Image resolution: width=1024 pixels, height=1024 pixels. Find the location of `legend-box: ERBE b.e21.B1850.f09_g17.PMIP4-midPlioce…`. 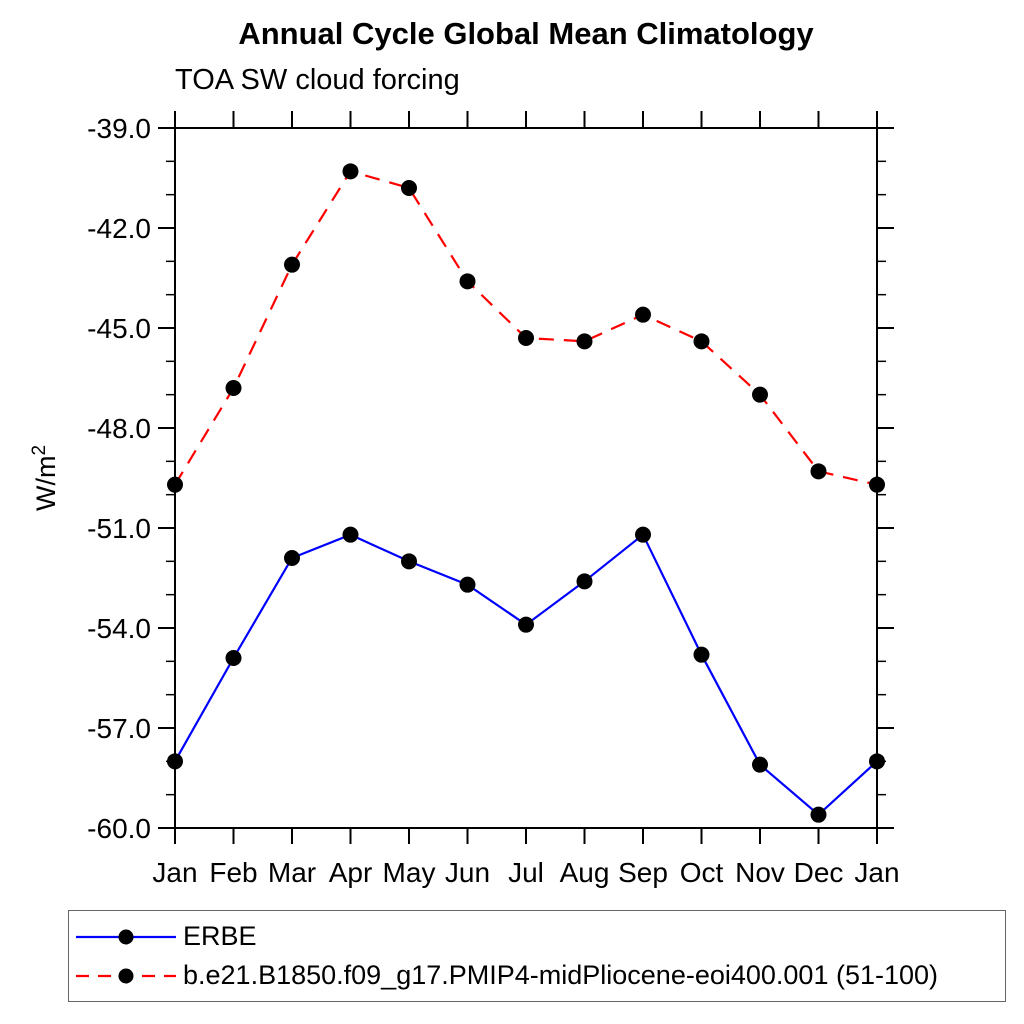

legend-box: ERBE b.e21.B1850.f09_g17.PMIP4-midPlioce… is located at coordinates (537, 956).